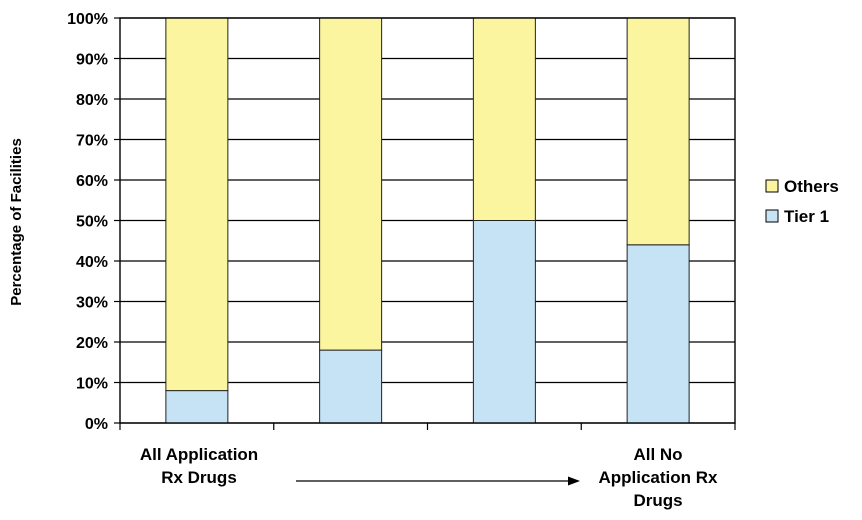 This screenshot has width=862, height=520. Describe the element at coordinates (92, 222) in the screenshot. I see `y-tick-label: 50%` at that location.